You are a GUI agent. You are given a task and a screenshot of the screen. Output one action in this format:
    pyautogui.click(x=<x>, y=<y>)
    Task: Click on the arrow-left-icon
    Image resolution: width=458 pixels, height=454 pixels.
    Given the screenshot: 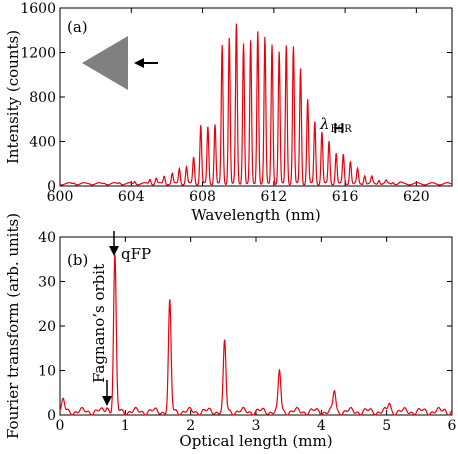 What is the action you would take?
    pyautogui.click(x=146, y=63)
    